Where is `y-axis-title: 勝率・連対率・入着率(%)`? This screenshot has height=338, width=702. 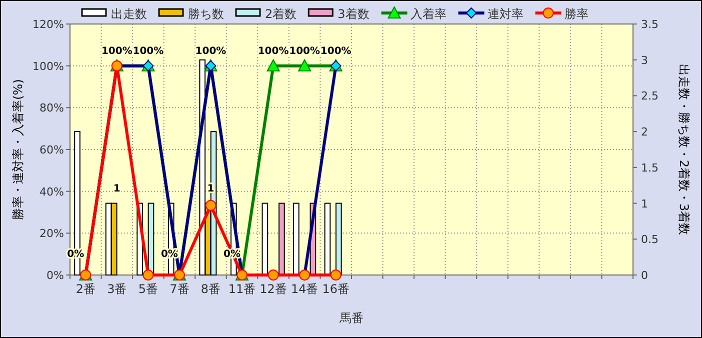 y-axis-title: 勝率・連対率・入着率(%) is located at coordinates (18, 149).